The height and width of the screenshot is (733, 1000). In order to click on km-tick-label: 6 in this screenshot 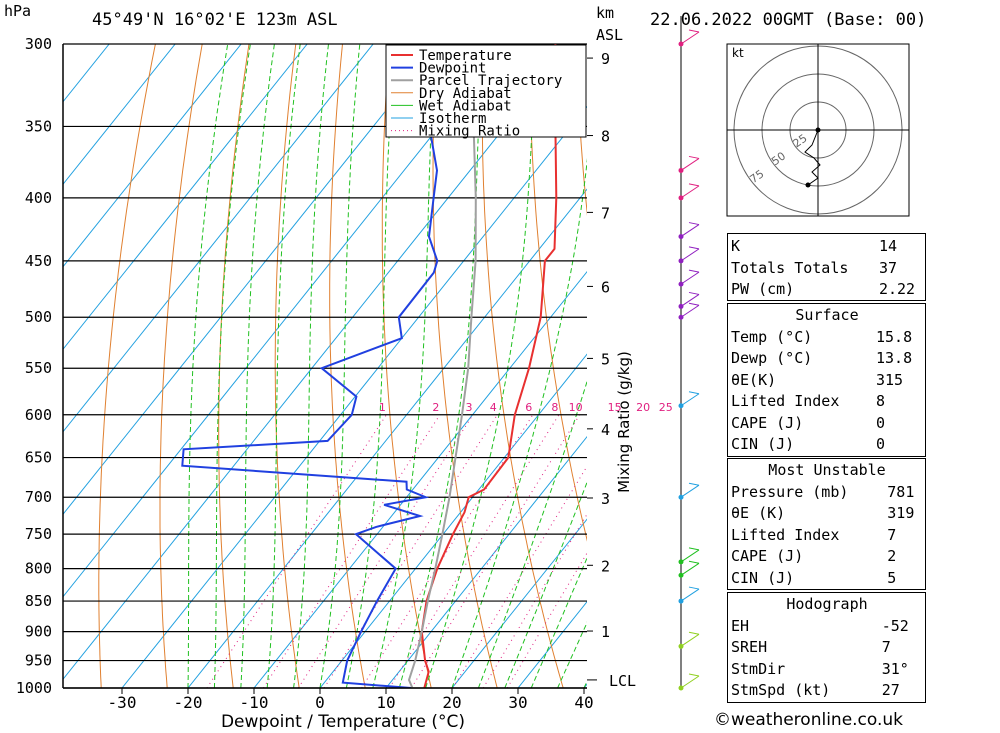, I will do `click(605, 287)`.